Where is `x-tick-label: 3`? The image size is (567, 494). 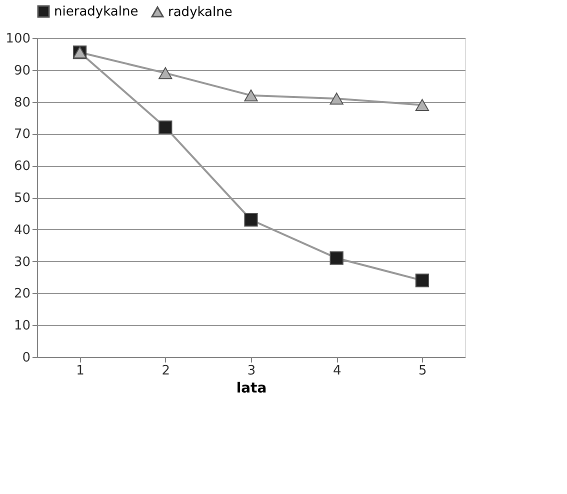
x-tick-label: 3 is located at coordinates (251, 371).